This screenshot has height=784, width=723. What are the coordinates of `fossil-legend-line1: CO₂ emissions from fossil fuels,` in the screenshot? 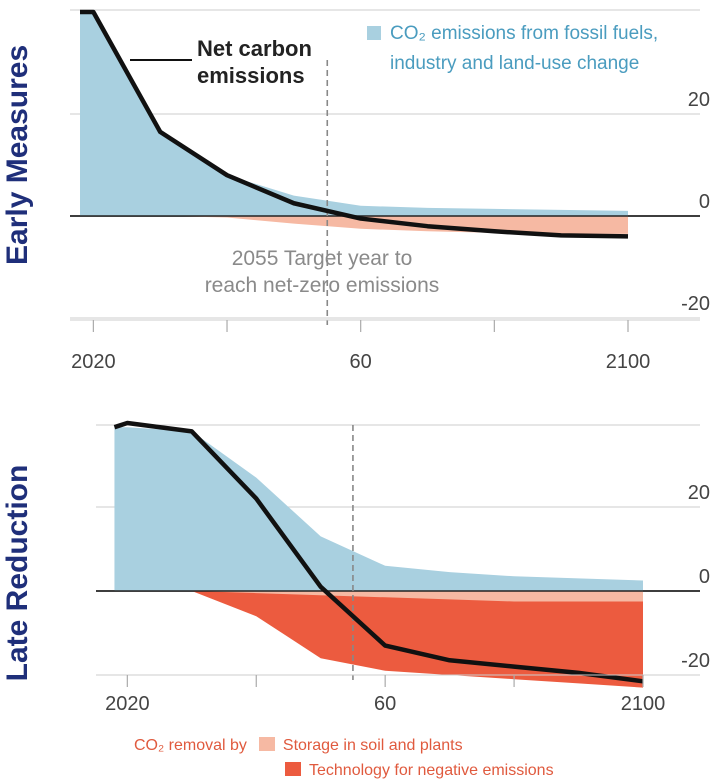 It's located at (524, 33).